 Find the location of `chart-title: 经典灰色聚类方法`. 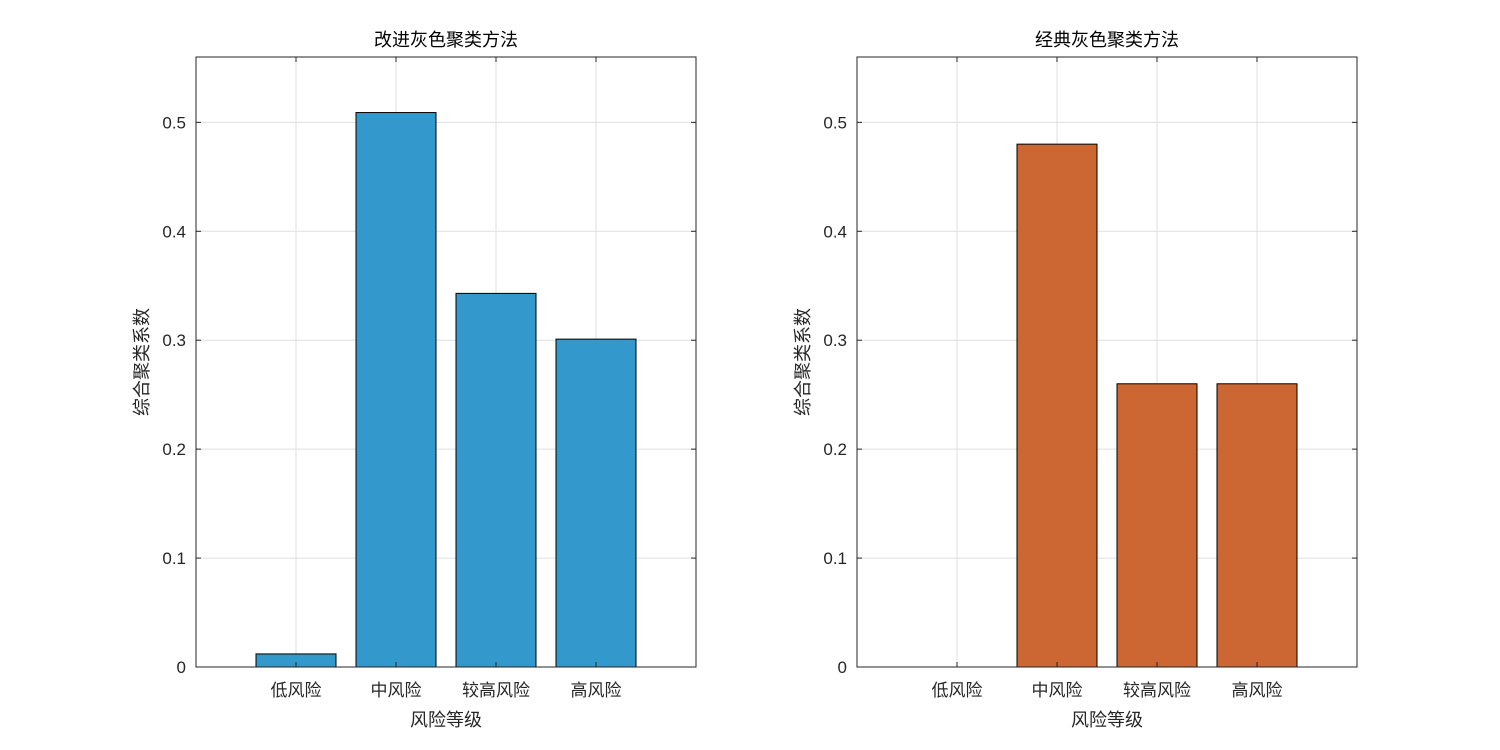

chart-title: 经典灰色聚类方法 is located at coordinates (1107, 40).